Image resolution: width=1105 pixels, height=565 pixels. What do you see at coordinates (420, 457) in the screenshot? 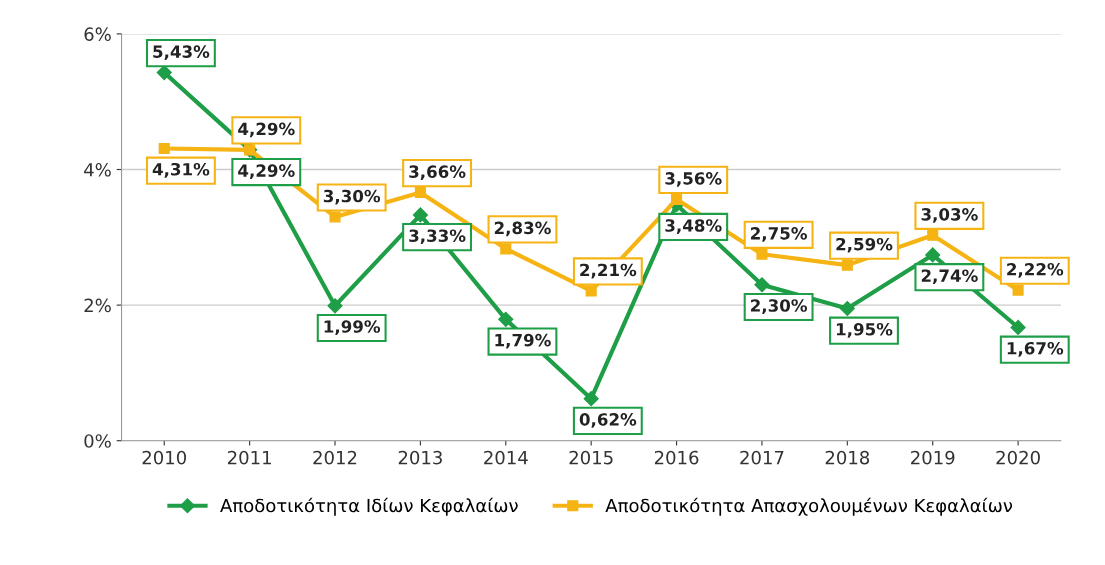
I see `x-tick-label: 2013` at bounding box center [420, 457].